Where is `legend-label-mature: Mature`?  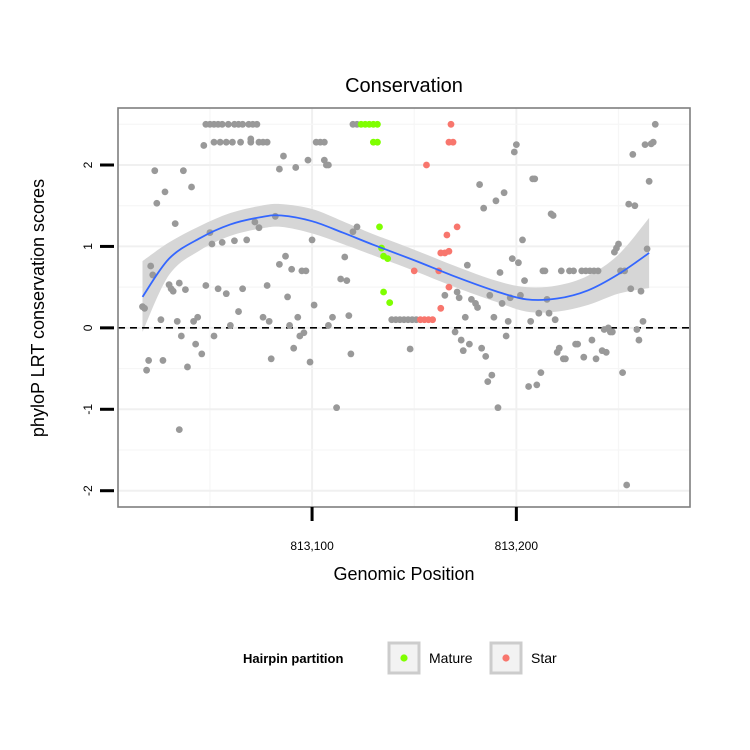
legend-label-mature: Mature is located at coordinates (451, 658).